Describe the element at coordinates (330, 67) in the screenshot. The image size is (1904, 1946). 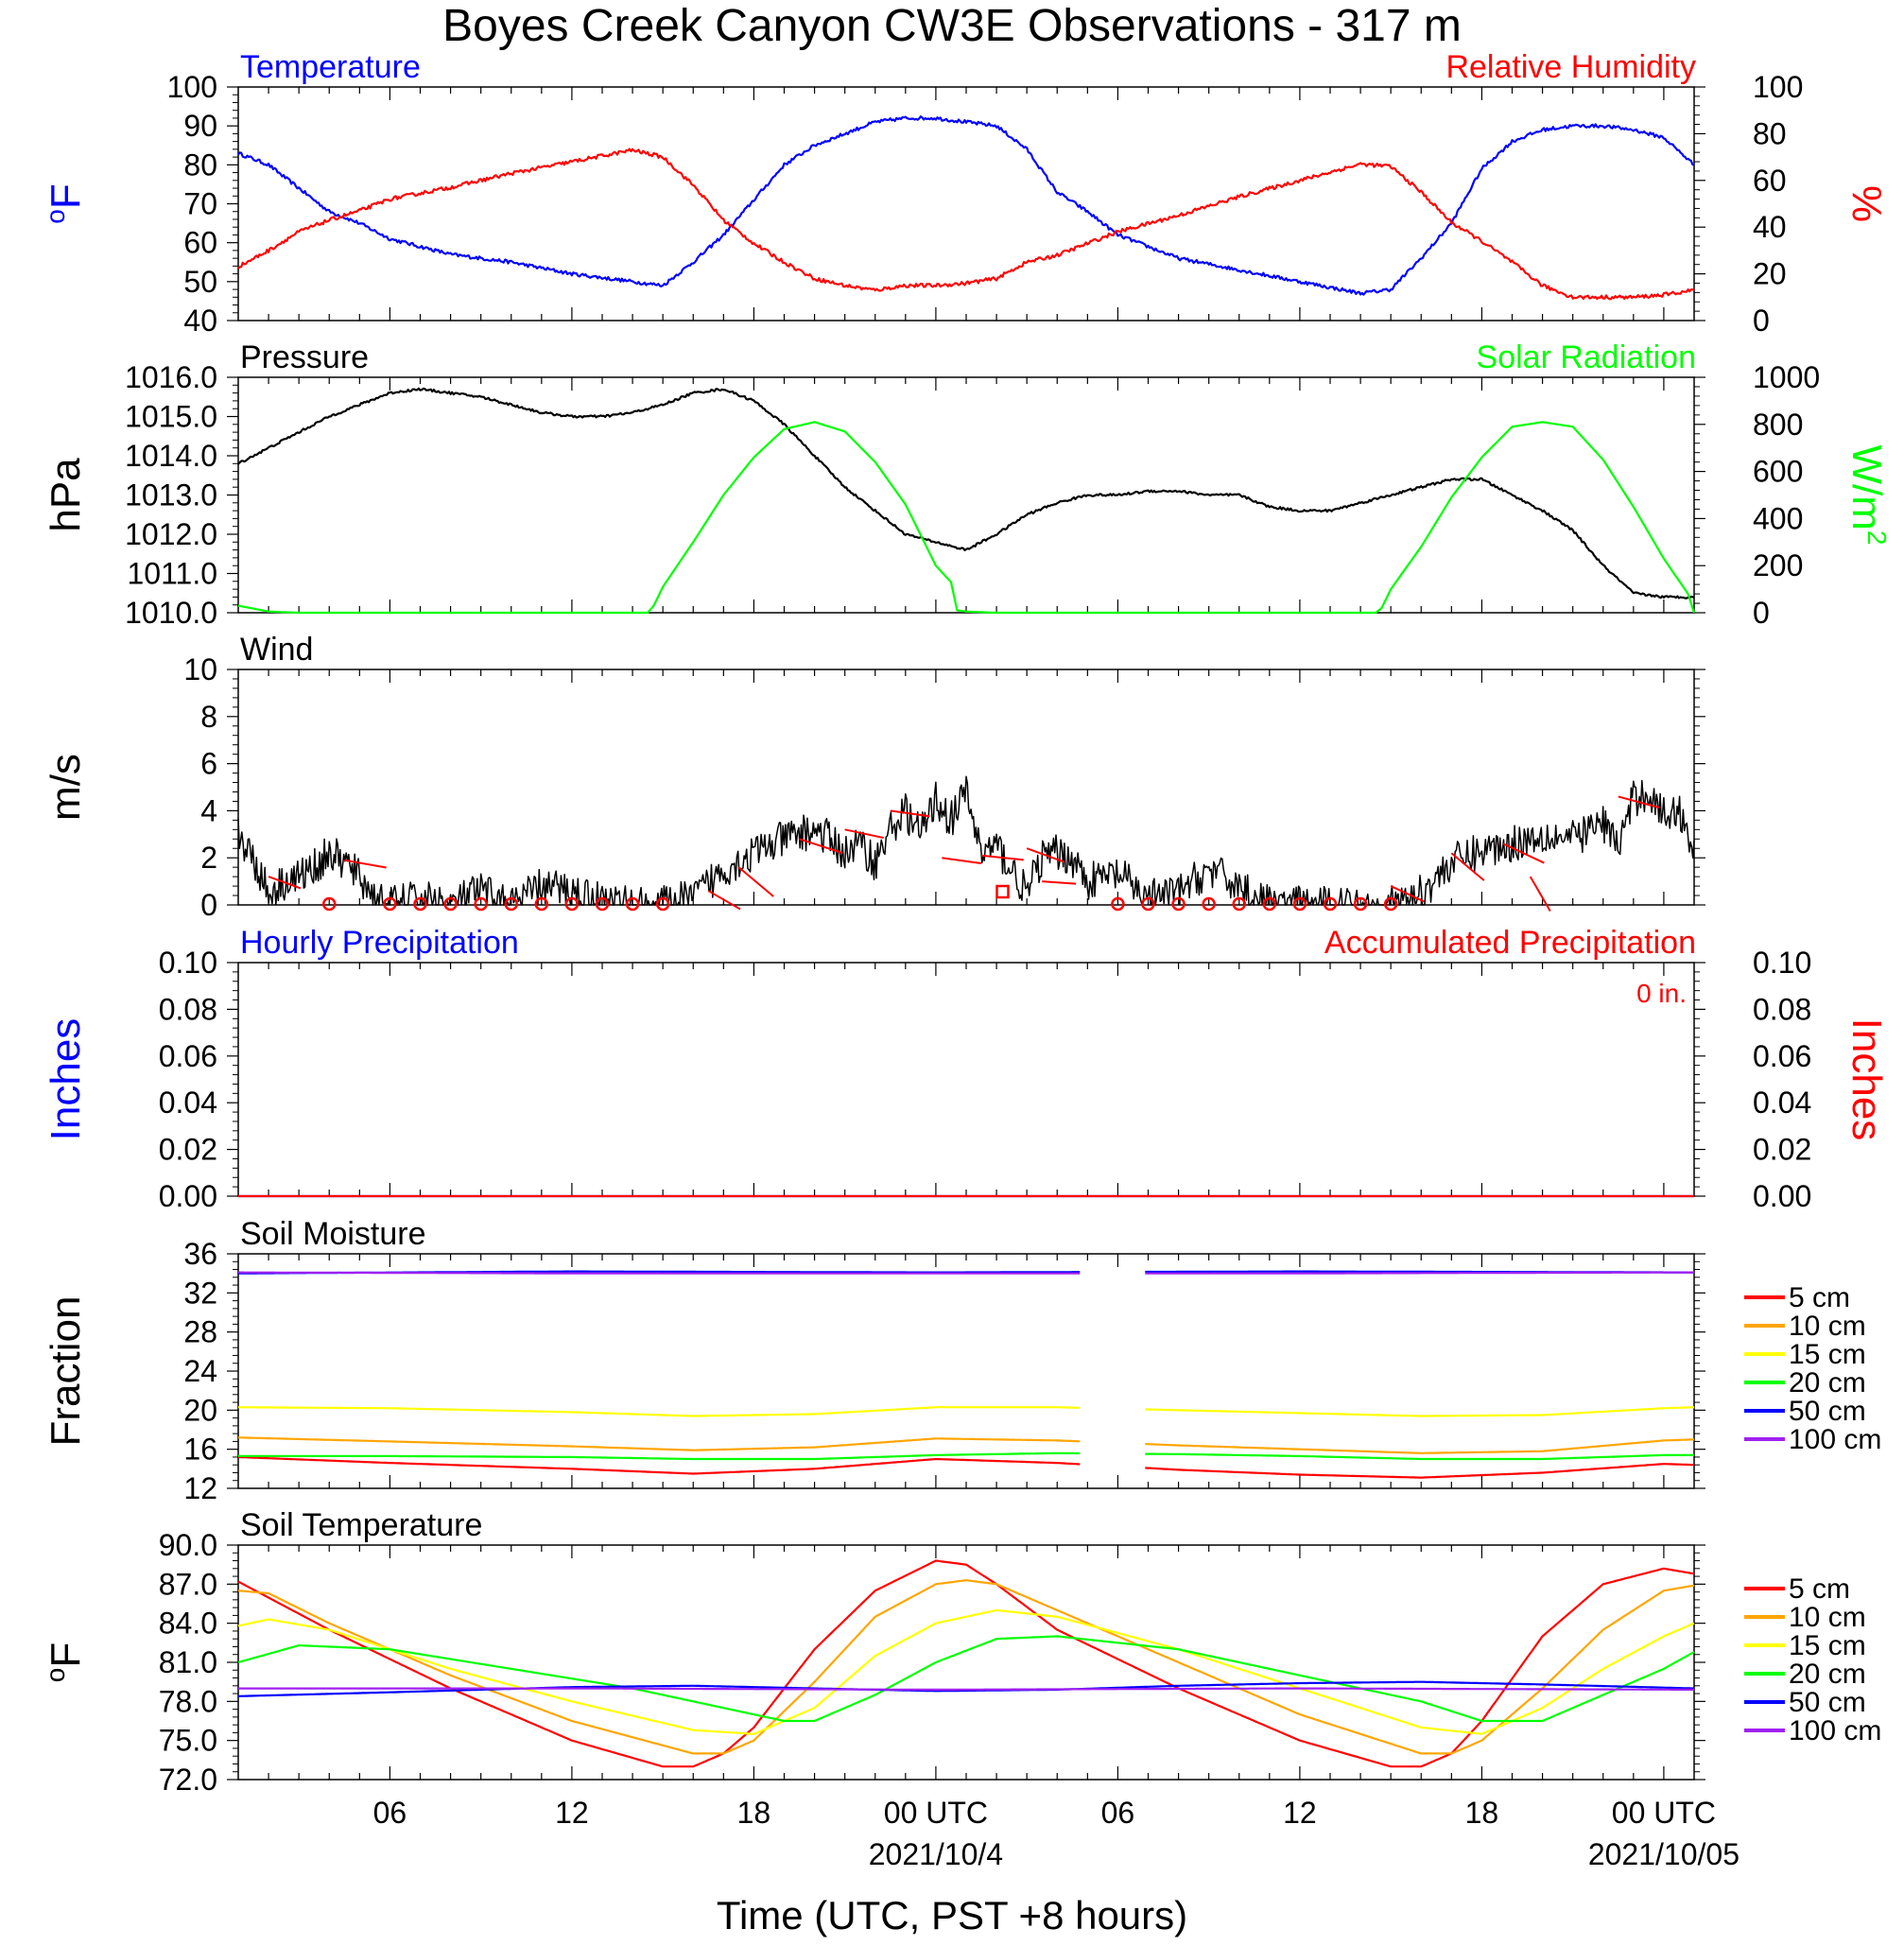
I see `panel-title-left: Temperature` at that location.